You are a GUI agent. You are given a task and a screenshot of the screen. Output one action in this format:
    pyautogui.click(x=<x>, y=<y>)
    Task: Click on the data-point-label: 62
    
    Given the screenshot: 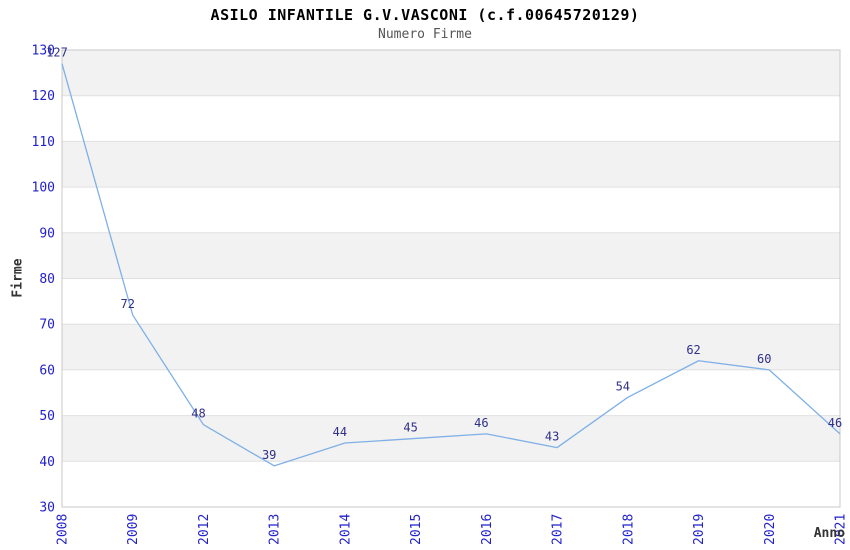 What is the action you would take?
    pyautogui.click(x=693, y=350)
    